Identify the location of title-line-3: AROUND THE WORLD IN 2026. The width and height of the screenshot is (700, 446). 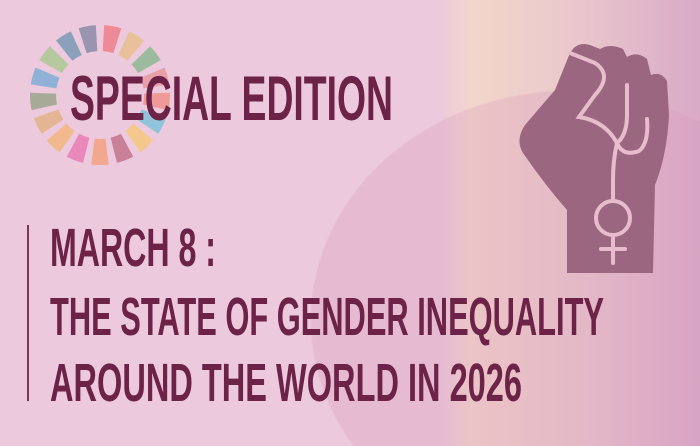
(286, 383).